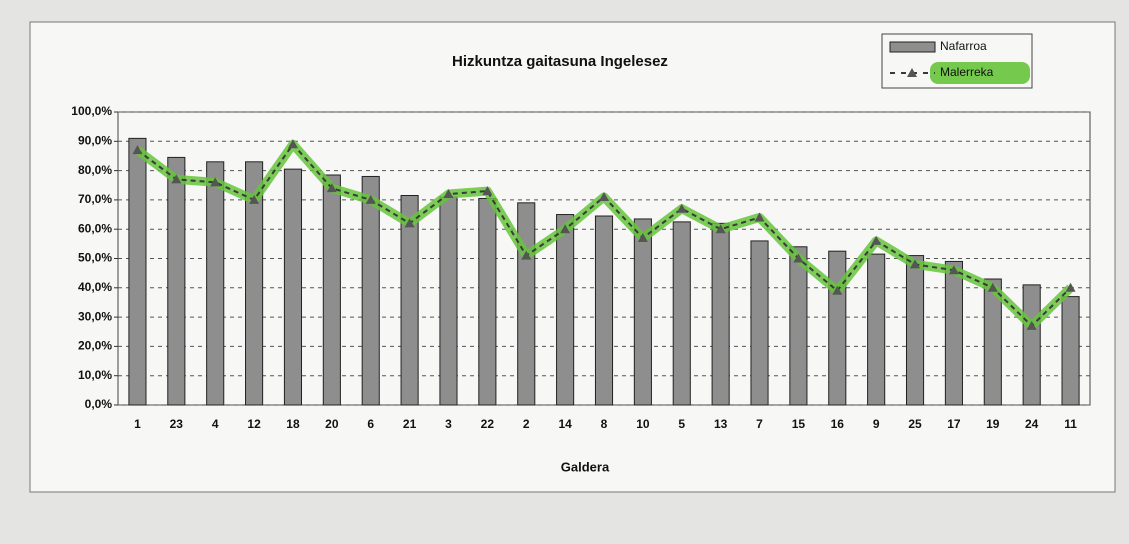  I want to click on y-tick-label: 80,0%, so click(95, 170).